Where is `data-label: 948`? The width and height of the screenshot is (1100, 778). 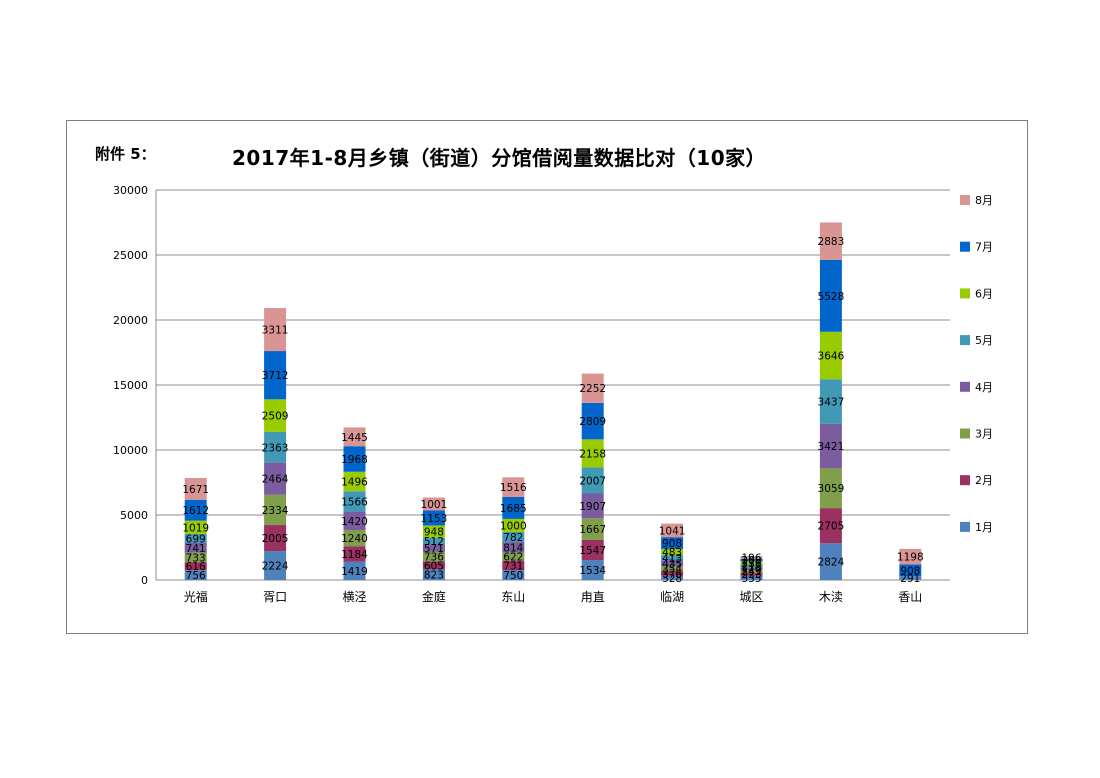 data-label: 948 is located at coordinates (434, 533).